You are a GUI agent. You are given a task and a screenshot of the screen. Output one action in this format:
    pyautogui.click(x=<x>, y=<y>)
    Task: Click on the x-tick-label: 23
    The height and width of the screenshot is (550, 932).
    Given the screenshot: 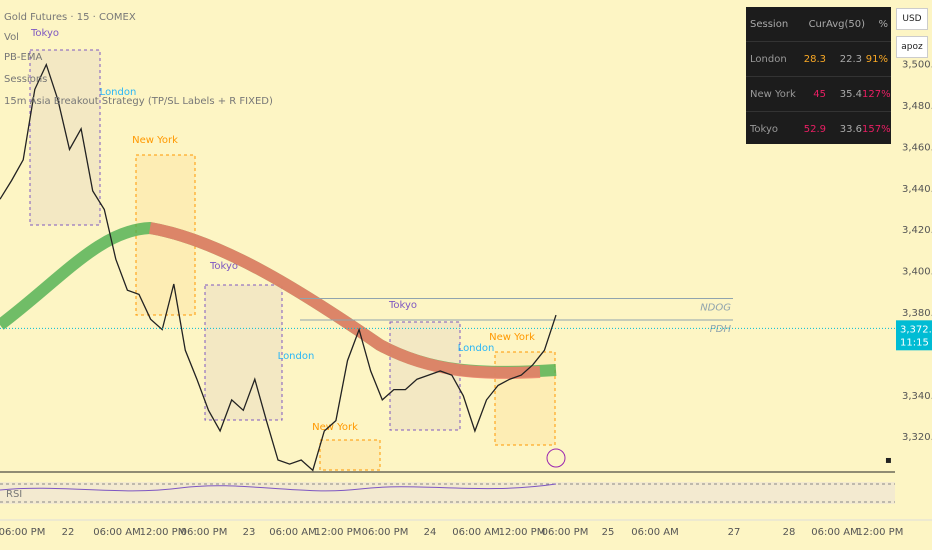 What is the action you would take?
    pyautogui.click(x=249, y=532)
    